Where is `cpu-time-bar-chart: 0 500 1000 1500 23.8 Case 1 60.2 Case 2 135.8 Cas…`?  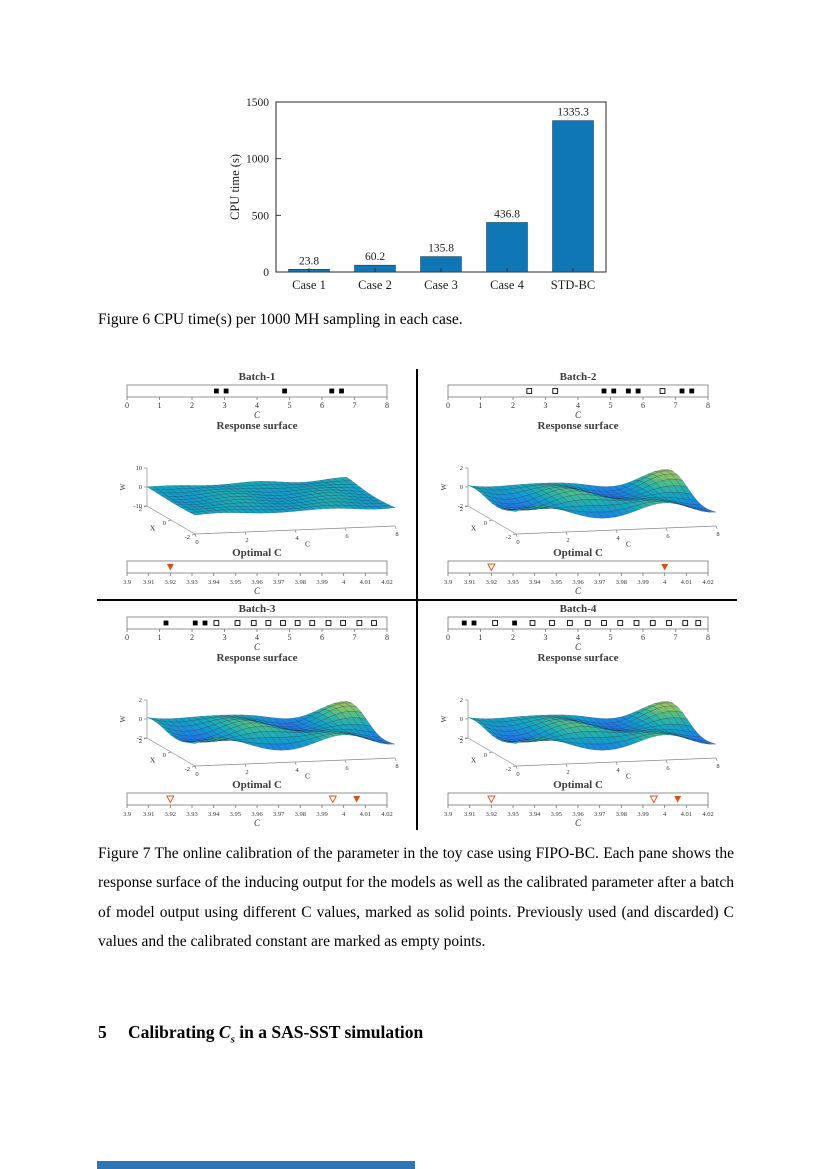 cpu-time-bar-chart: 0 500 1000 1500 23.8 Case 1 60.2 Case 2 135.8 Cas… is located at coordinates (424, 200).